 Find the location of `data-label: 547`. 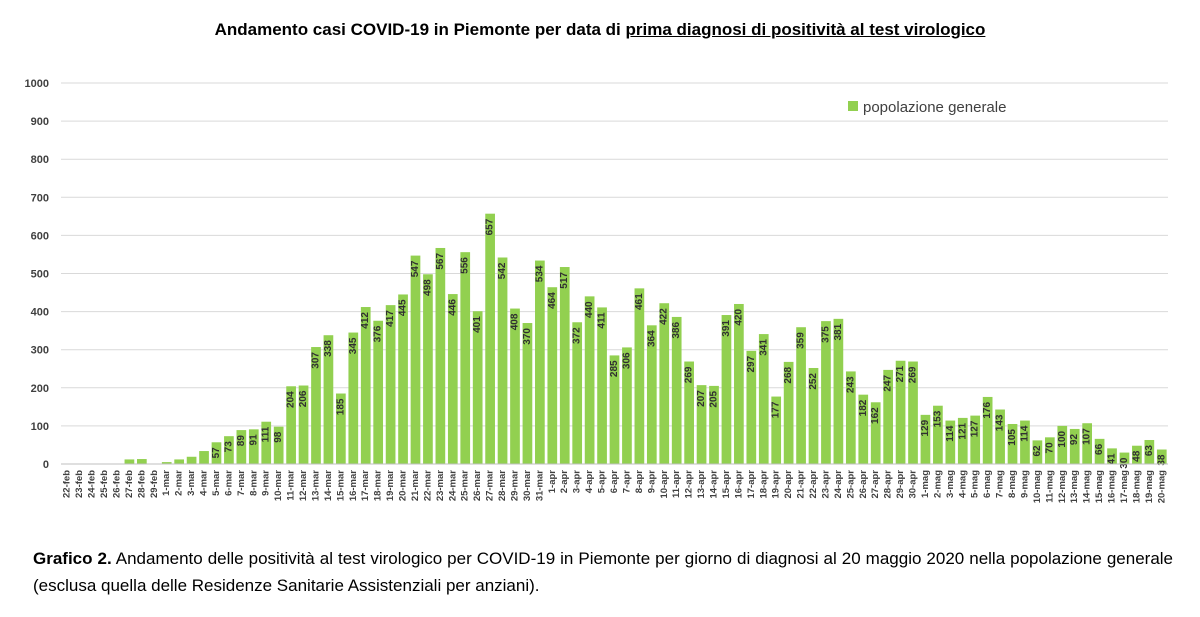

data-label: 547 is located at coordinates (415, 268).